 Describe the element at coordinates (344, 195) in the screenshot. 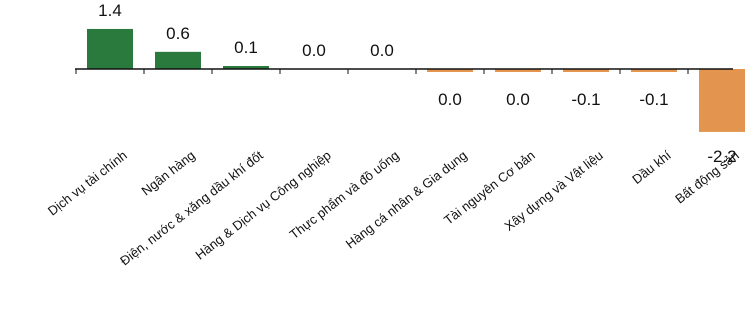

I see `category-label: Thực phẩm và đồ uống` at that location.